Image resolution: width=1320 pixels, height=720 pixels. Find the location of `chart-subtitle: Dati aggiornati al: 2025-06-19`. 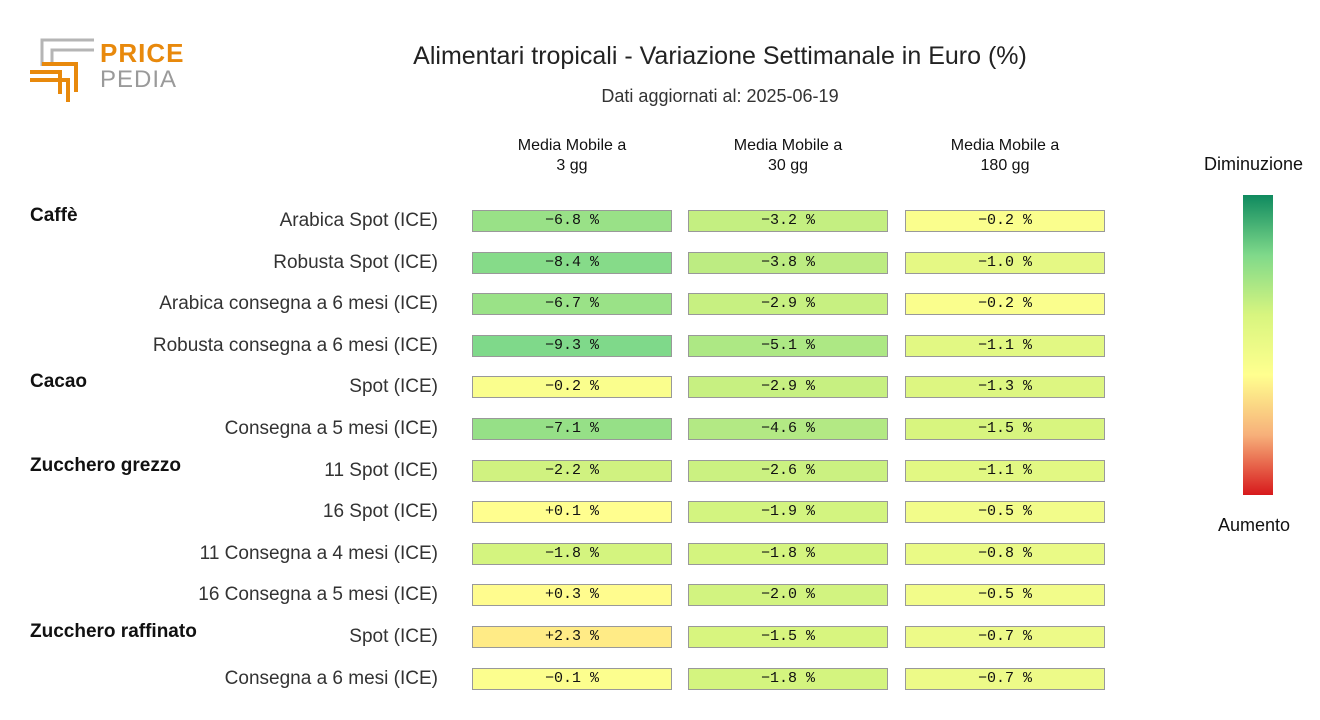

chart-subtitle: Dati aggiornati al: 2025-06-19 is located at coordinates (720, 96).